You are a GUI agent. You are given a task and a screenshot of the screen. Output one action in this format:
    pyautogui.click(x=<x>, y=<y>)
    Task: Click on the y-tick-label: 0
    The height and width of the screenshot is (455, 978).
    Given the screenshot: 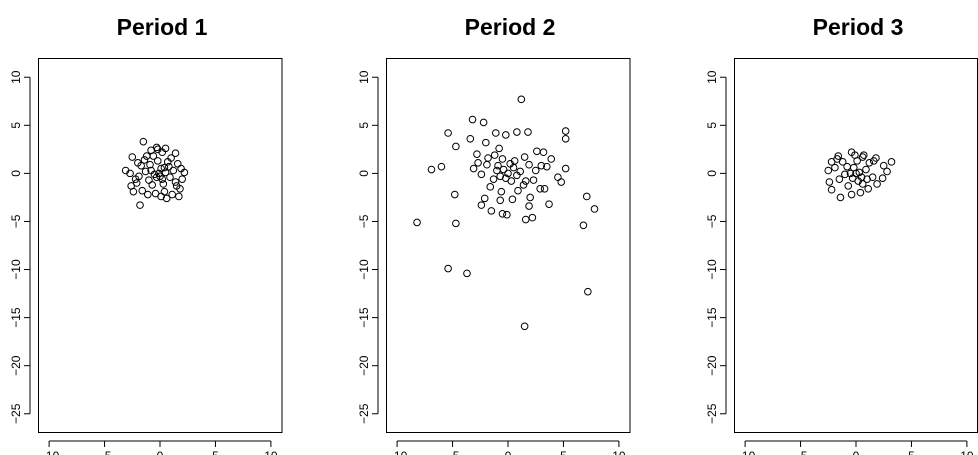 What is the action you would take?
    pyautogui.click(x=364, y=173)
    